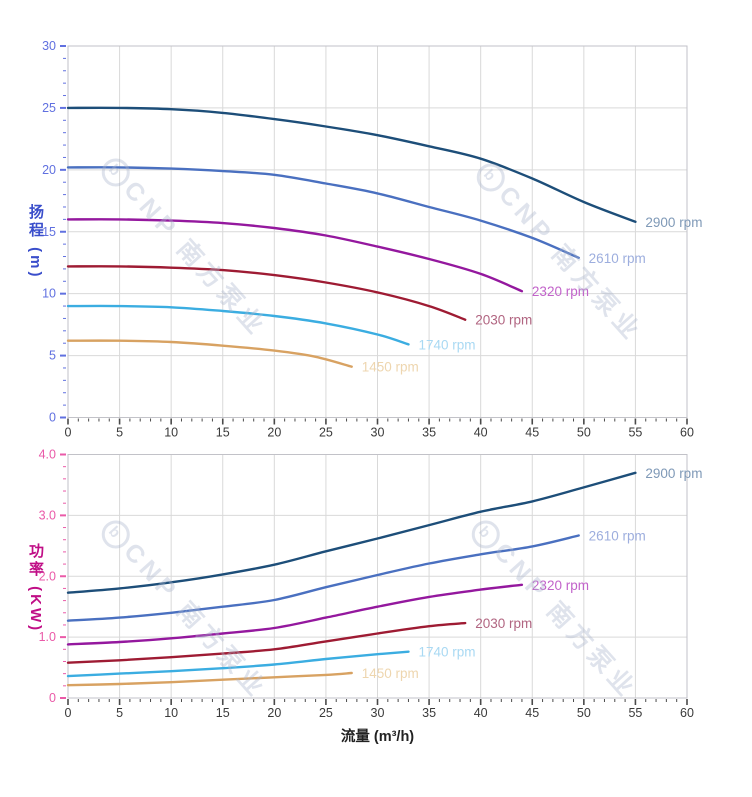 Image resolution: width=752 pixels, height=797 pixels. Describe the element at coordinates (35, 242) in the screenshot. I see `head-axis-title: 扬程 (m)` at that location.